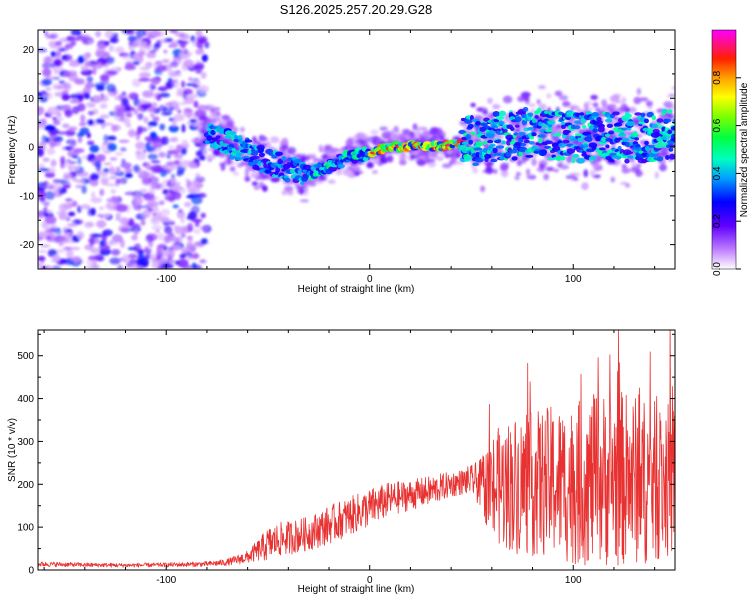 The image size is (750, 600). What do you see at coordinates (726, 173) in the screenshot?
I see `colorbar-ticks: 0.0 0.2 0.4 0.6 0.8` at bounding box center [726, 173].